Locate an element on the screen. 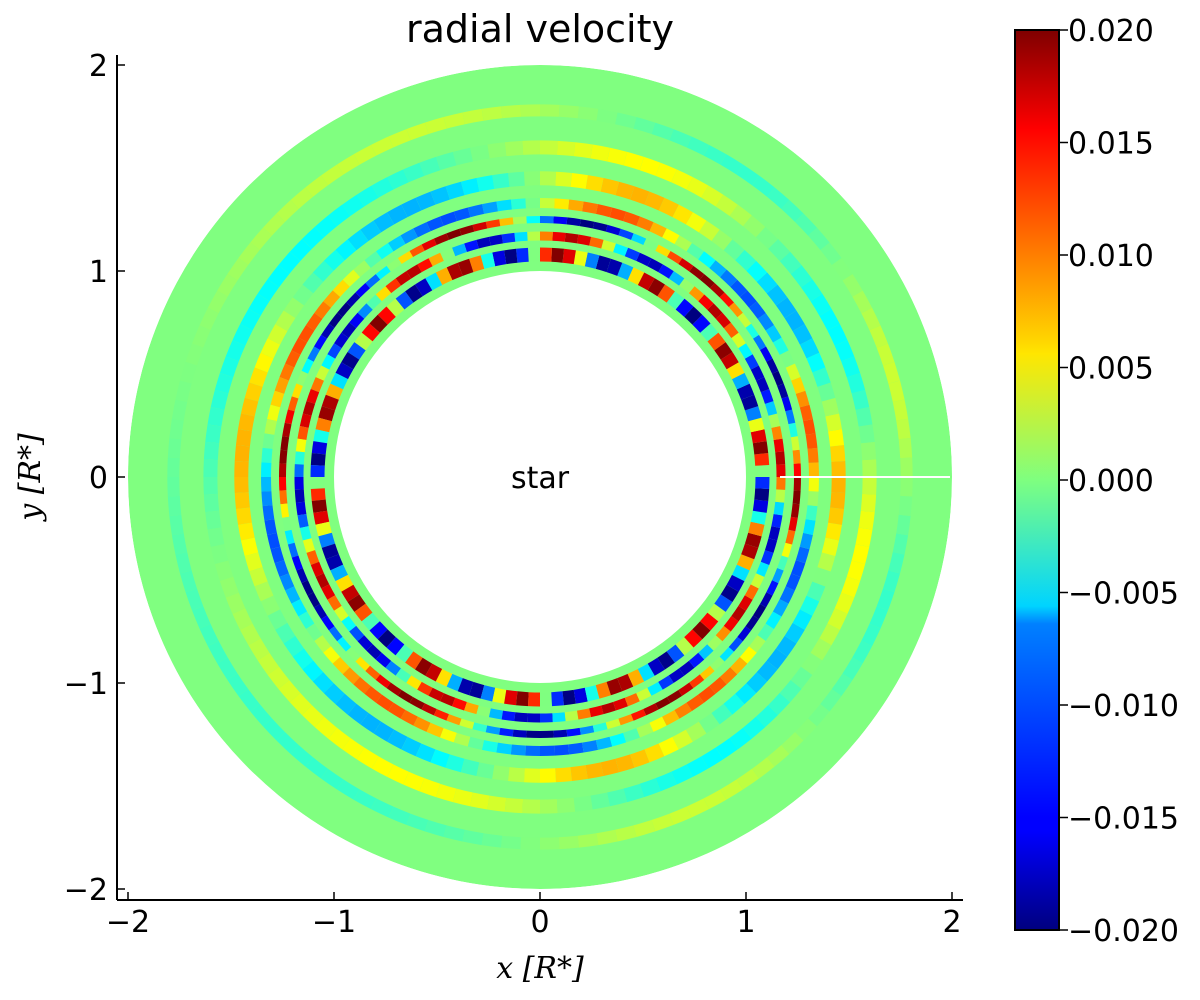  colorbar-tick-label: 0.015 is located at coordinates (1111, 144).